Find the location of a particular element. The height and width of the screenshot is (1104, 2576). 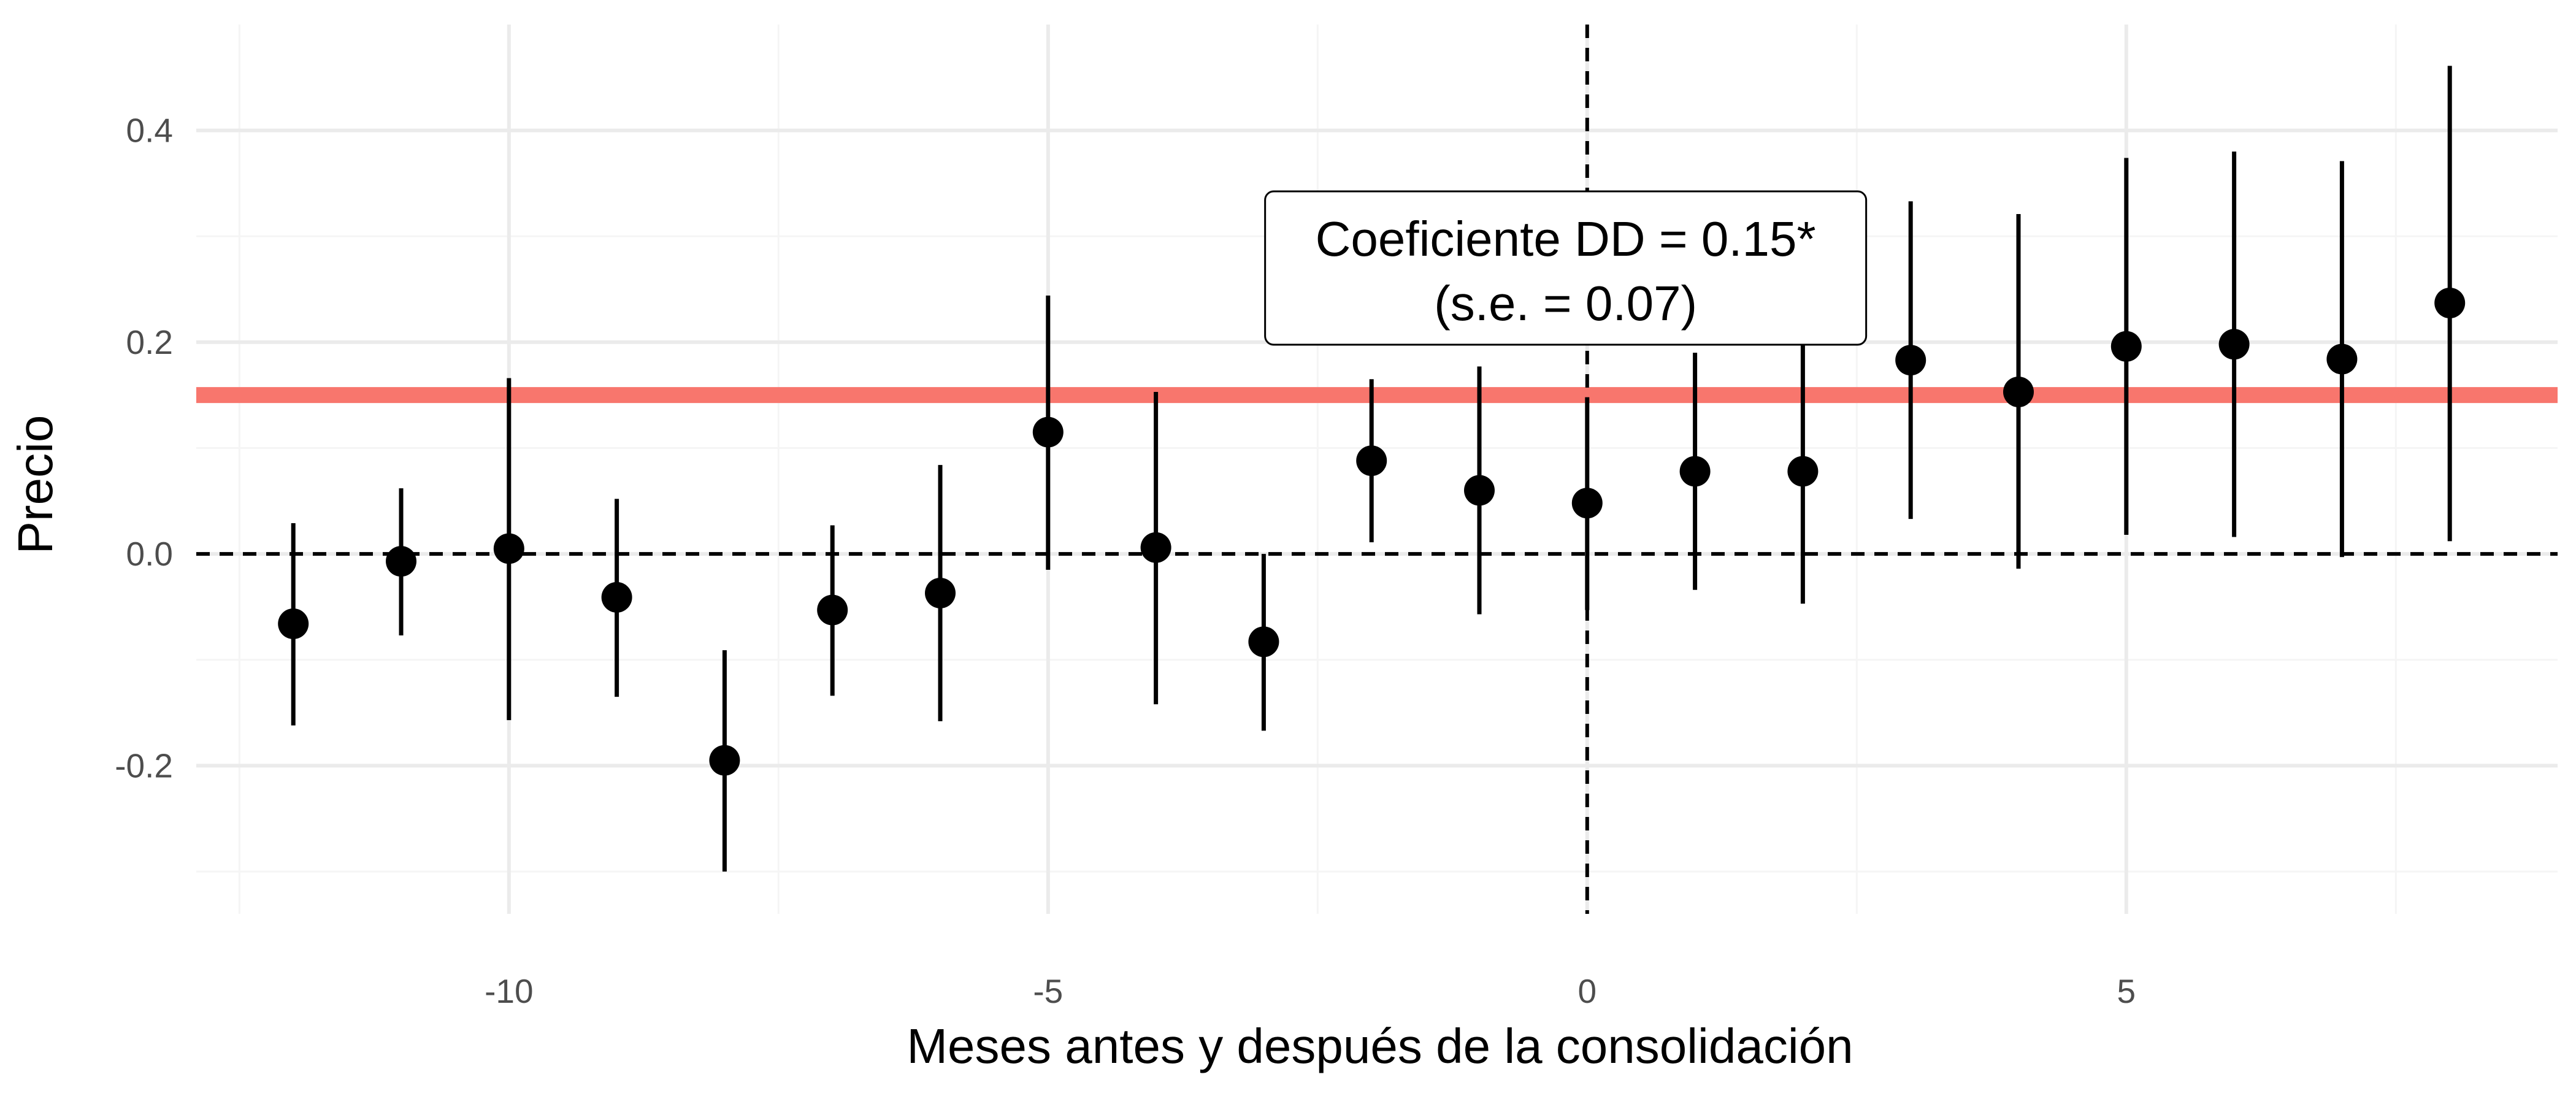

y-tick-label: -0.2 is located at coordinates (144, 765).